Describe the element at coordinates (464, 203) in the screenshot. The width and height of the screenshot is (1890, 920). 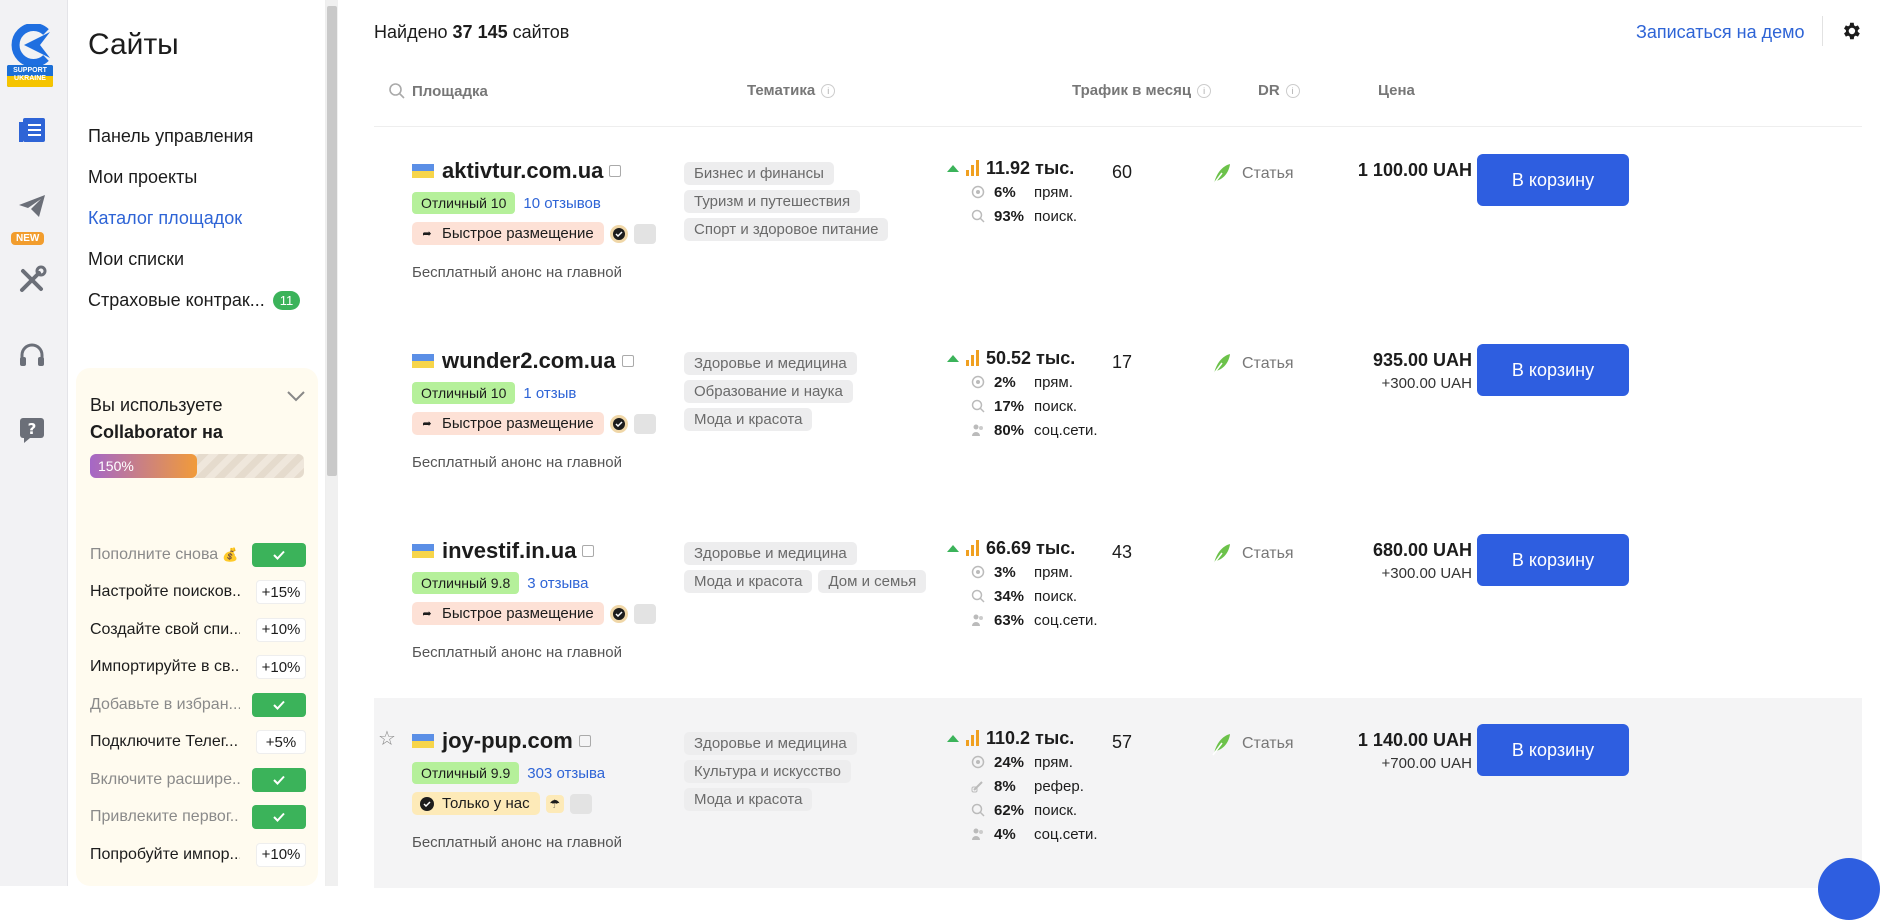
I see `rating-badge: Отличный 10` at that location.